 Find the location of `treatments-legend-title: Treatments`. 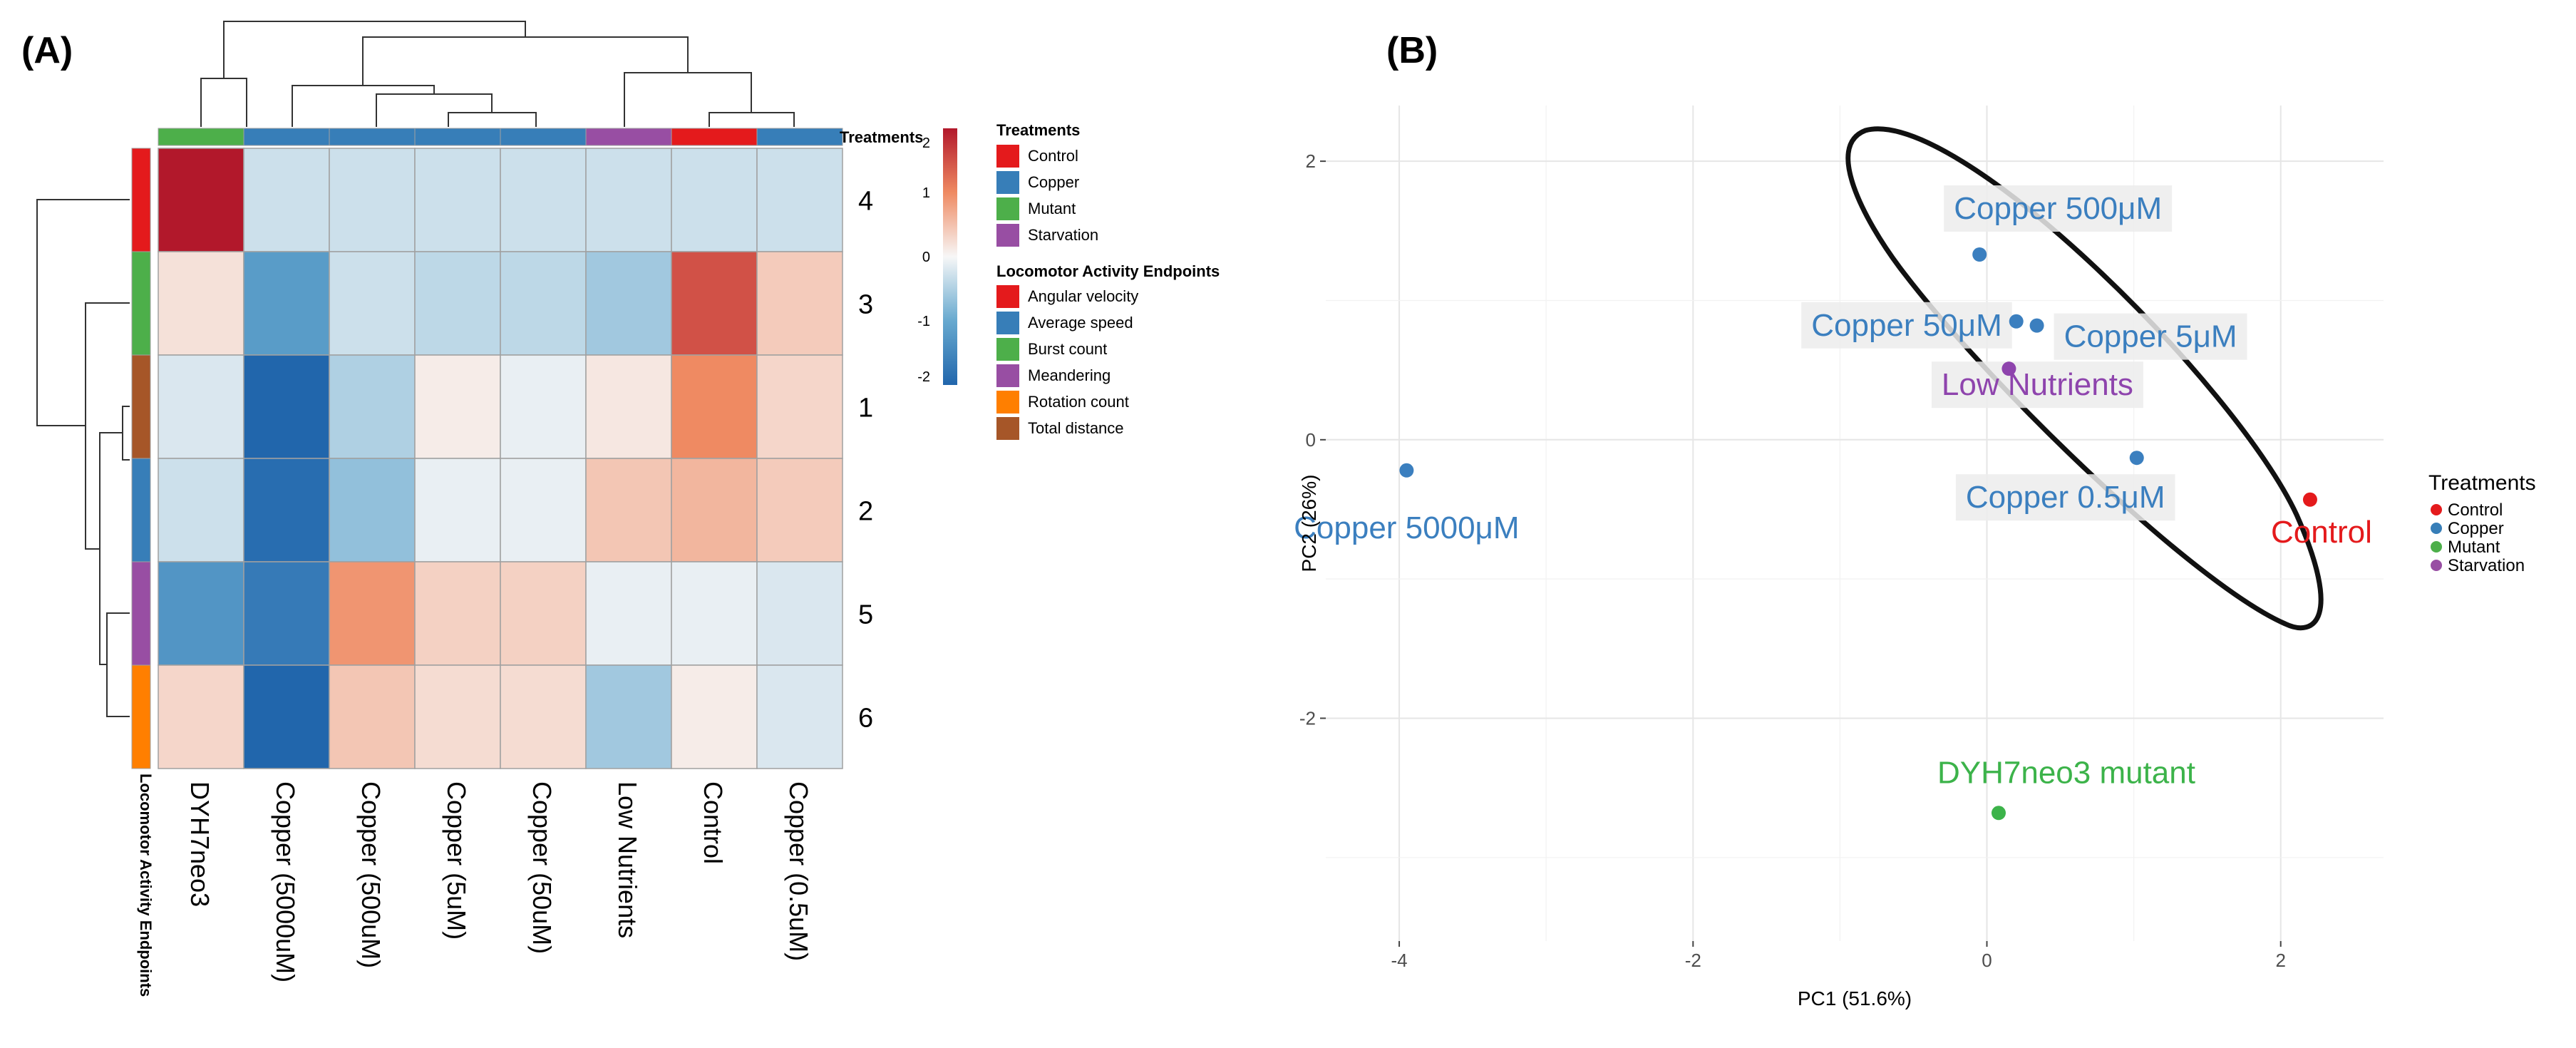

treatments-legend-title: Treatments is located at coordinates (1038, 130).